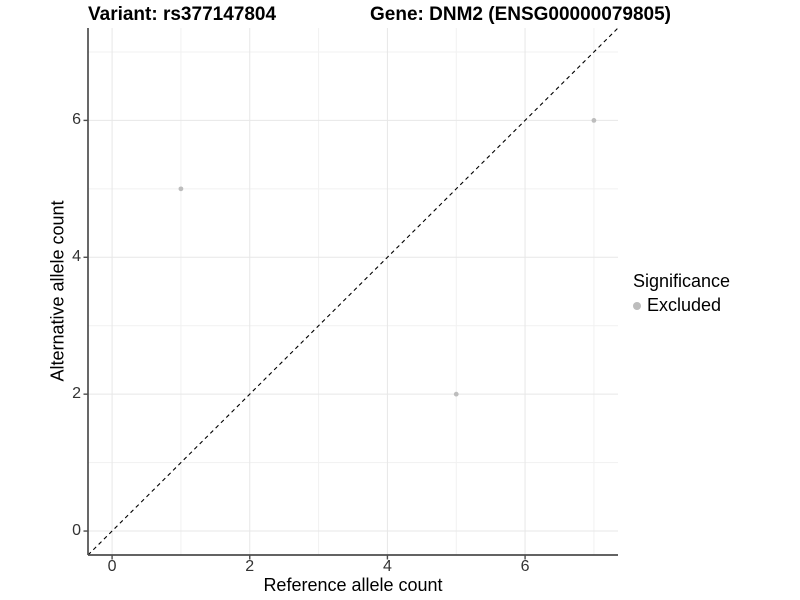 This screenshot has height=600, width=800. What do you see at coordinates (182, 14) in the screenshot?
I see `variant-title: Variant: rs377147804` at bounding box center [182, 14].